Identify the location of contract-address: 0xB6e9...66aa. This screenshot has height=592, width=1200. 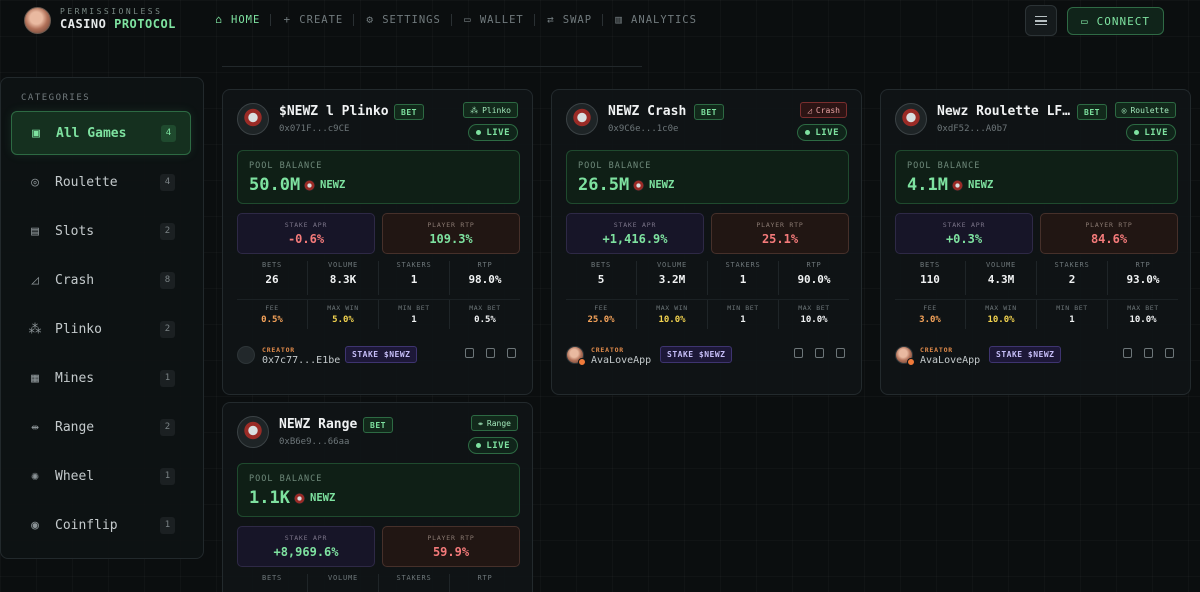
(314, 442).